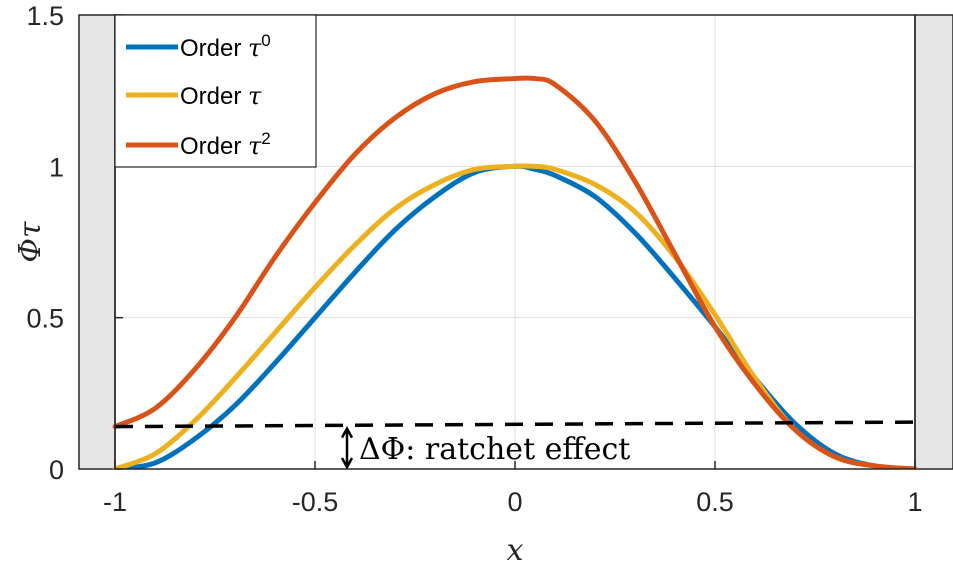 The width and height of the screenshot is (953, 569). What do you see at coordinates (115, 502) in the screenshot?
I see `x-tick-label-0: -1` at bounding box center [115, 502].